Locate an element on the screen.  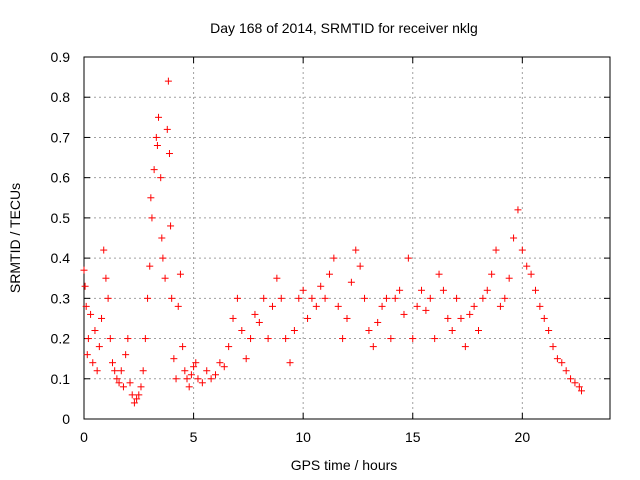
y-axis-label: SRMTID / TECUs is located at coordinates (15, 238).